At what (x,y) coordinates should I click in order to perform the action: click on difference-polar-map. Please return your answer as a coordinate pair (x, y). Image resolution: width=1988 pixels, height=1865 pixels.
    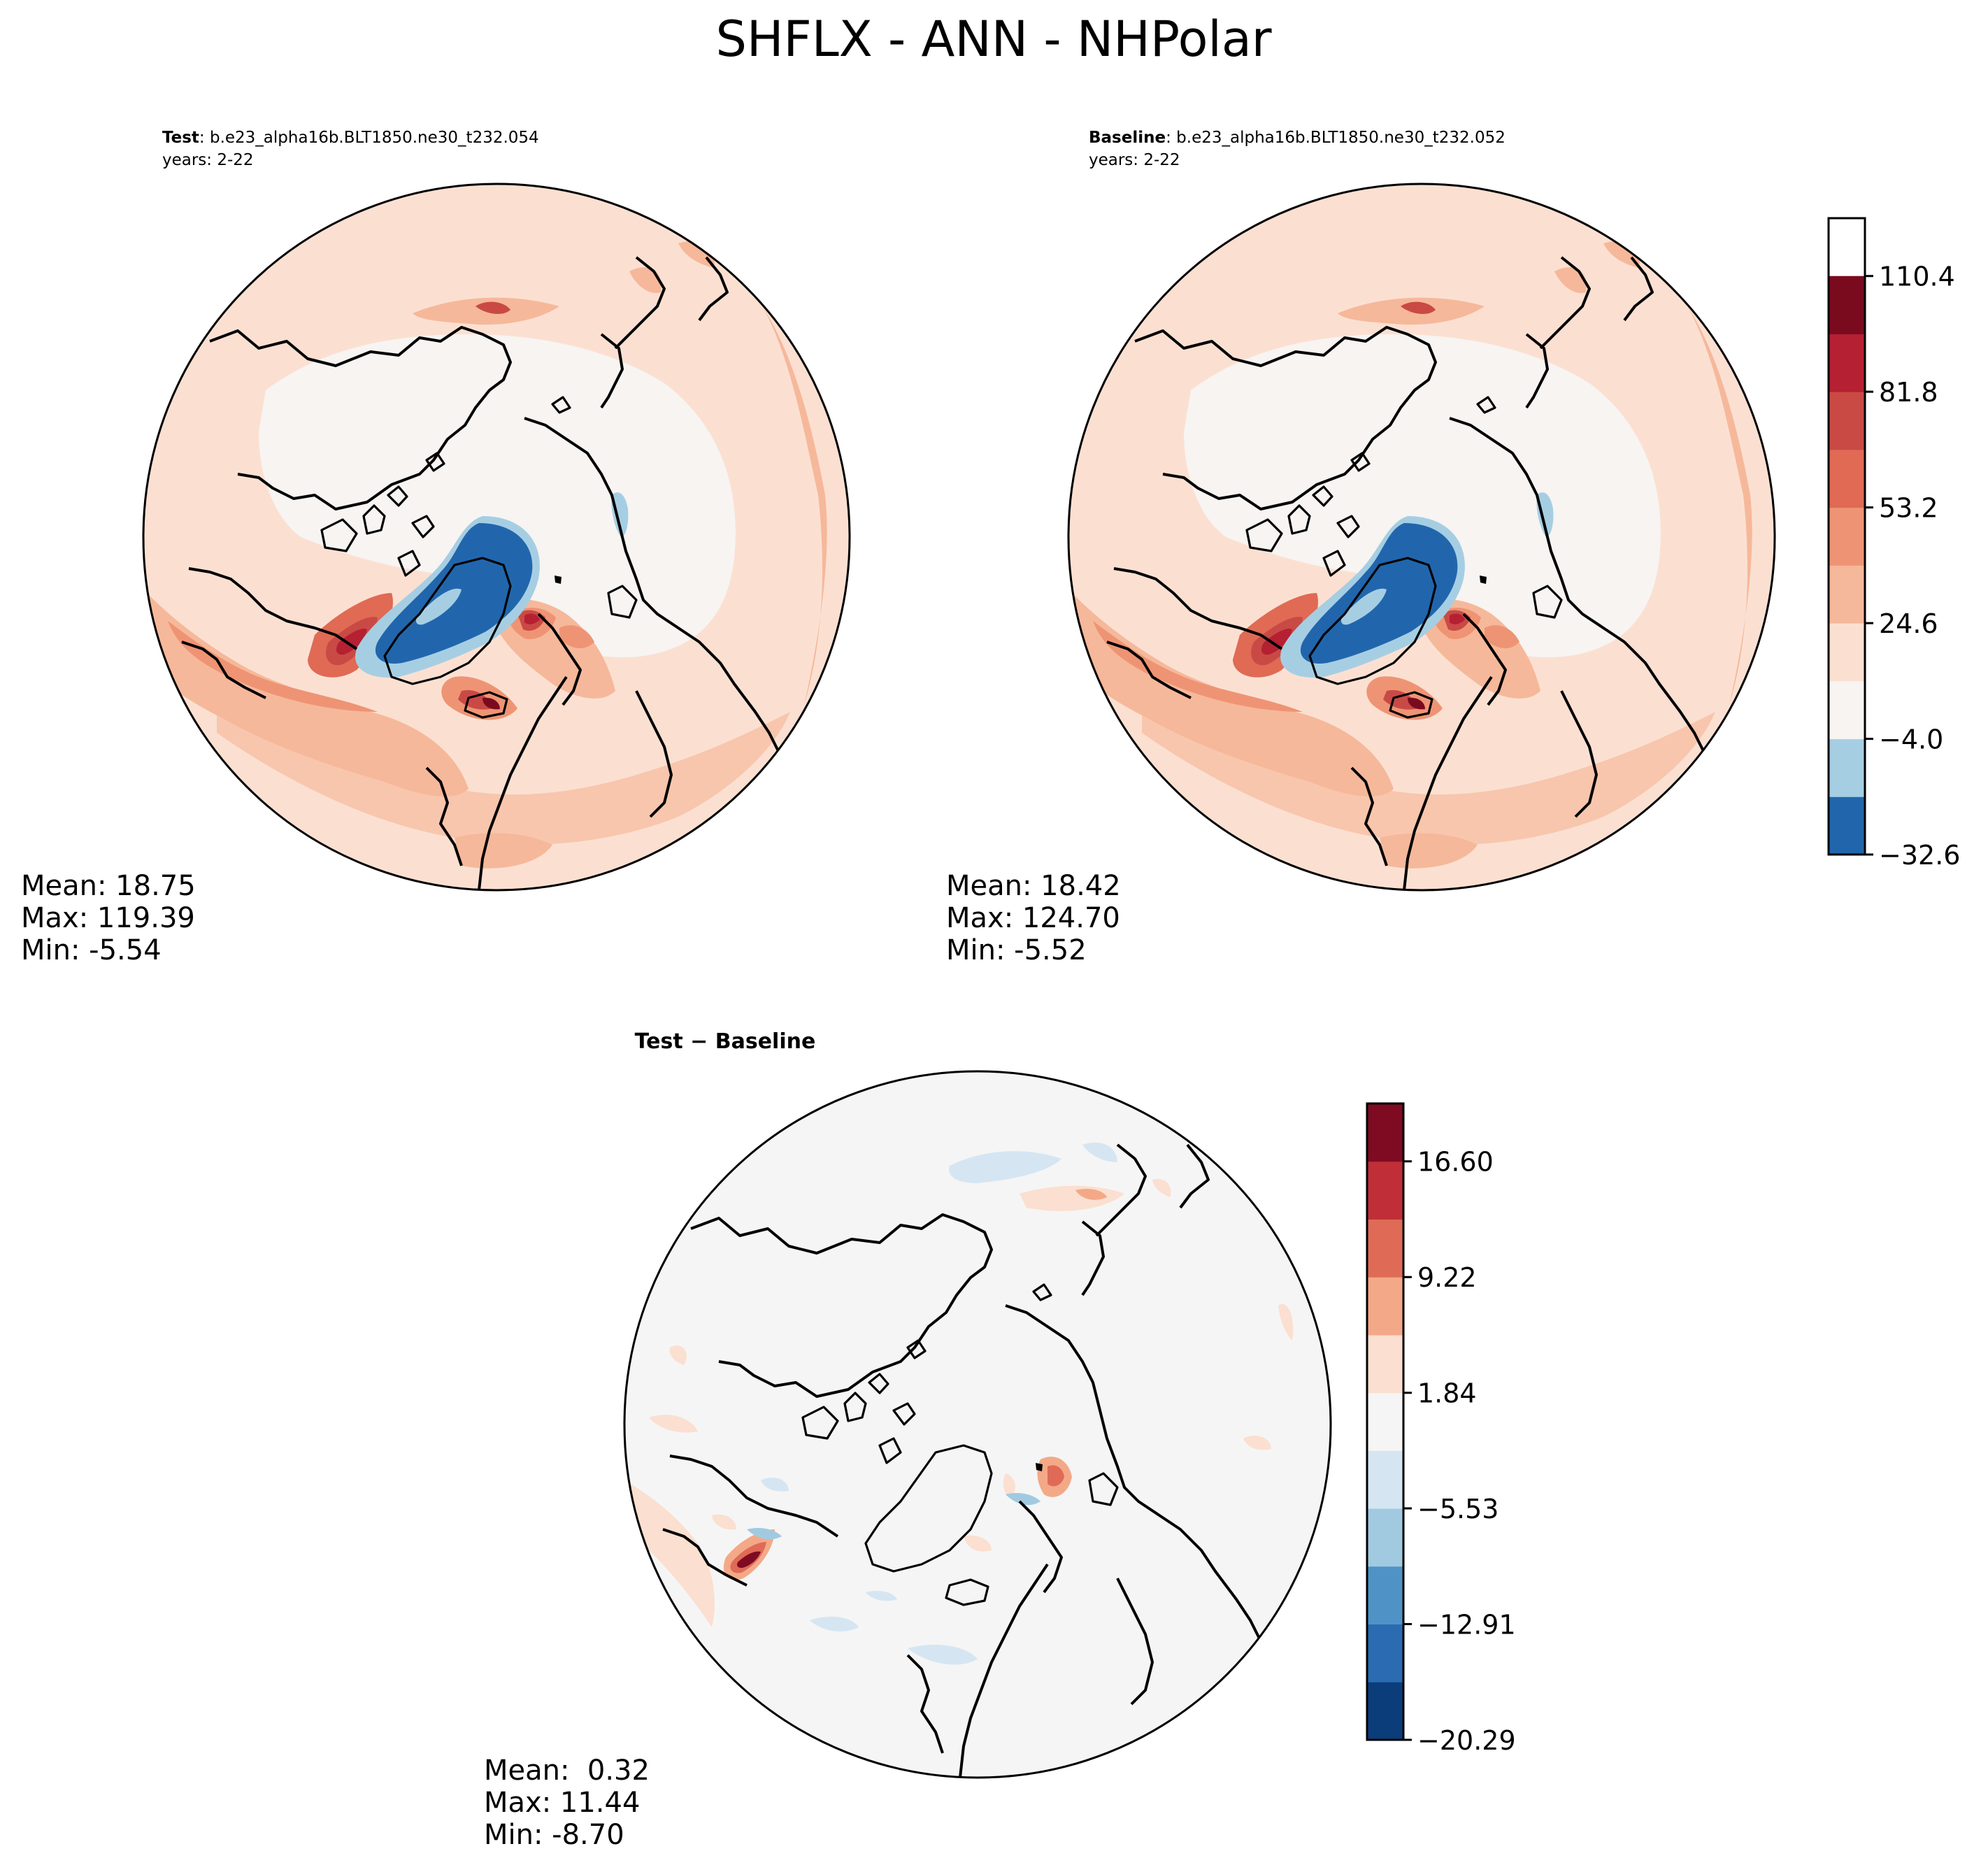
    Looking at the image, I should click on (977, 1424).